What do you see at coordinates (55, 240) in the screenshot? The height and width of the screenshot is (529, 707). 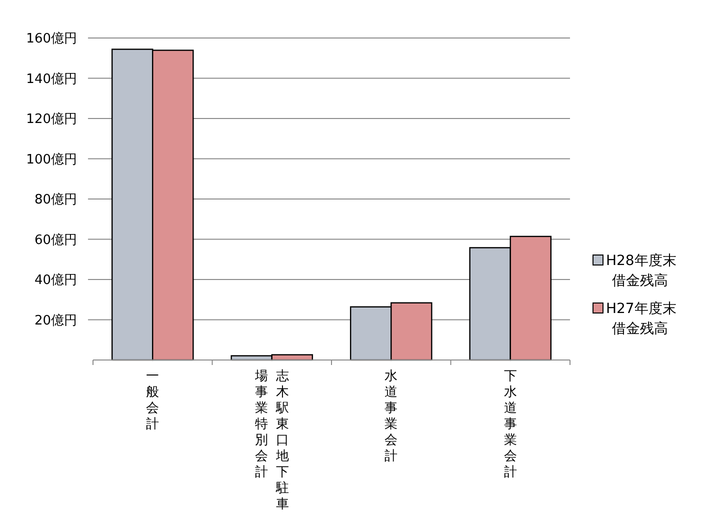 I see `y-tick-label: 60億円` at bounding box center [55, 240].